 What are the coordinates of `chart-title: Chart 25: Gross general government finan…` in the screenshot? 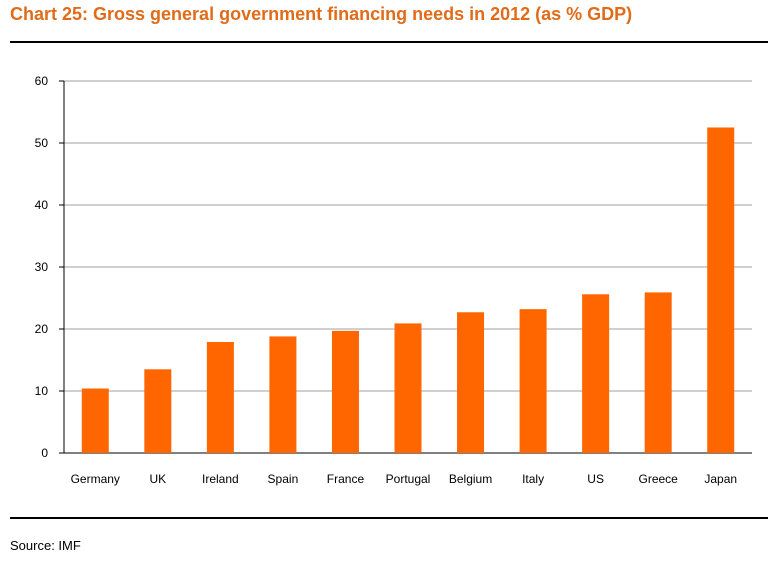 It's located at (321, 14).